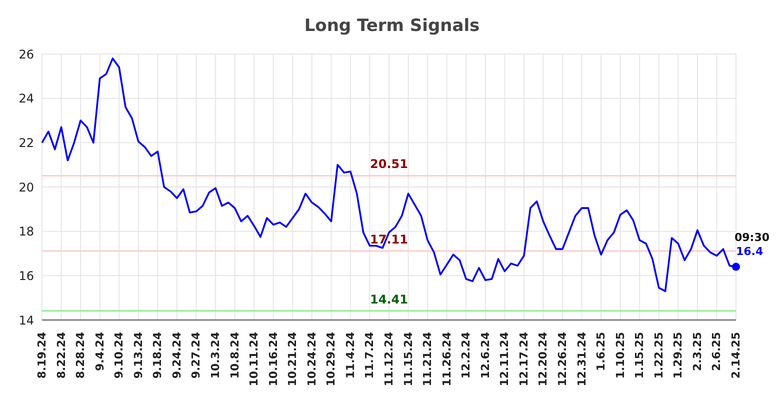  I want to click on x-tick-label: 10.24.24, so click(311, 359).